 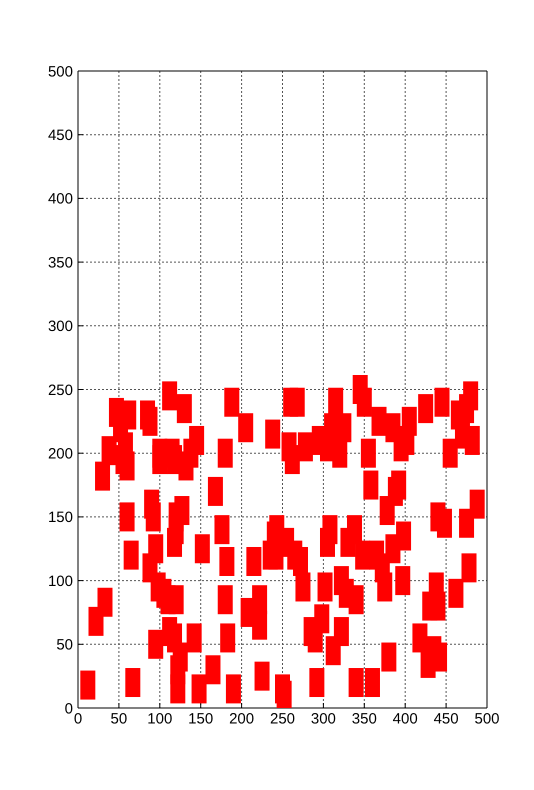 I want to click on x-tick-label: 450, so click(x=446, y=719).